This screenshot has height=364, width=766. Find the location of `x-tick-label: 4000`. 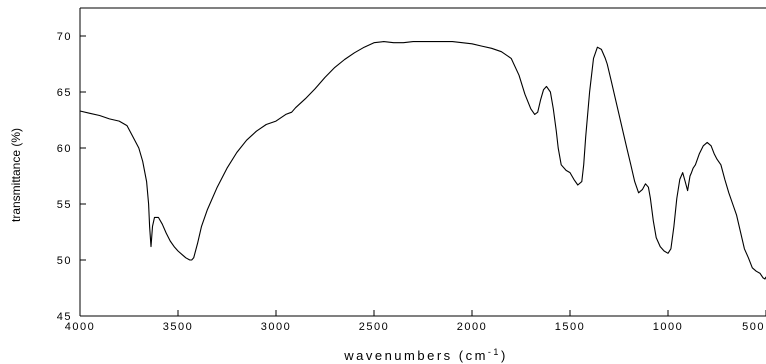

x-tick-label: 4000 is located at coordinates (80, 327).